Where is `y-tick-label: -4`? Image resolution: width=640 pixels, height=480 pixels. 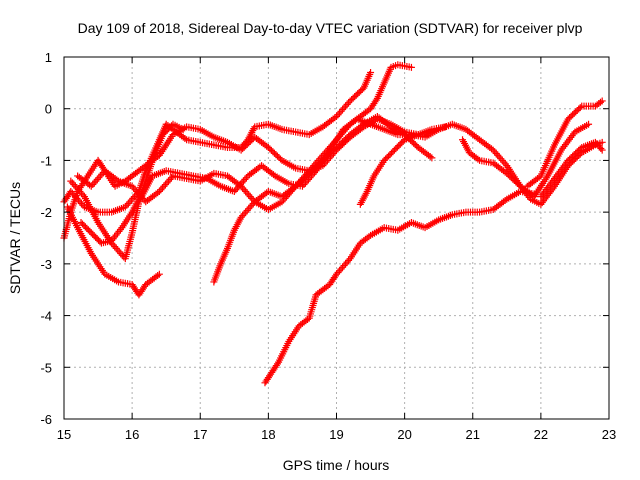 y-tick-label: -4 is located at coordinates (46, 316).